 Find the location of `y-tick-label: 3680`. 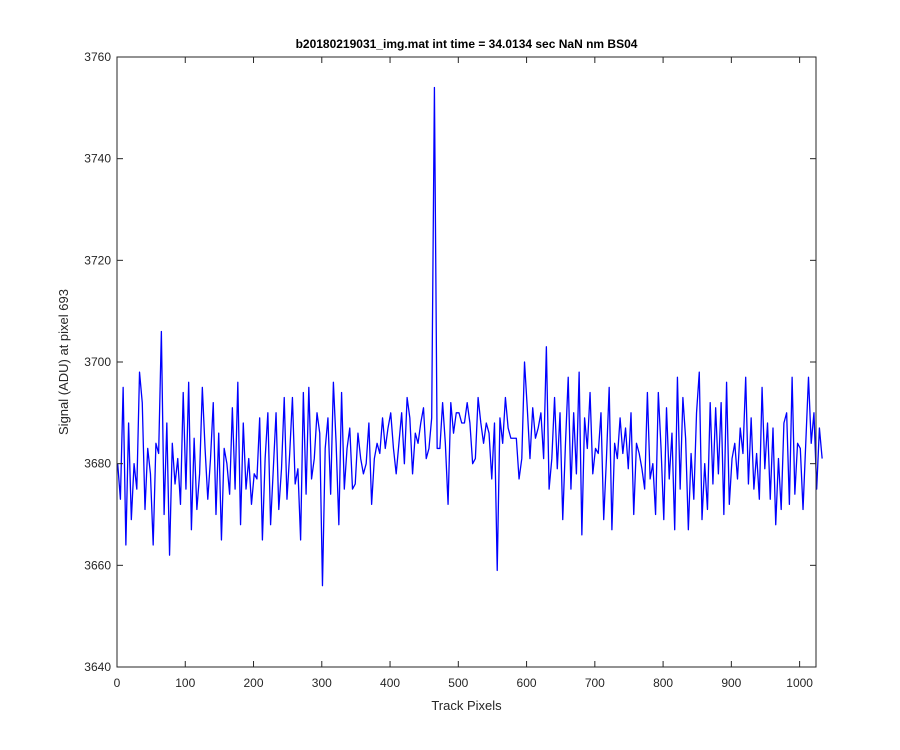

y-tick-label: 3680 is located at coordinates (97, 464).